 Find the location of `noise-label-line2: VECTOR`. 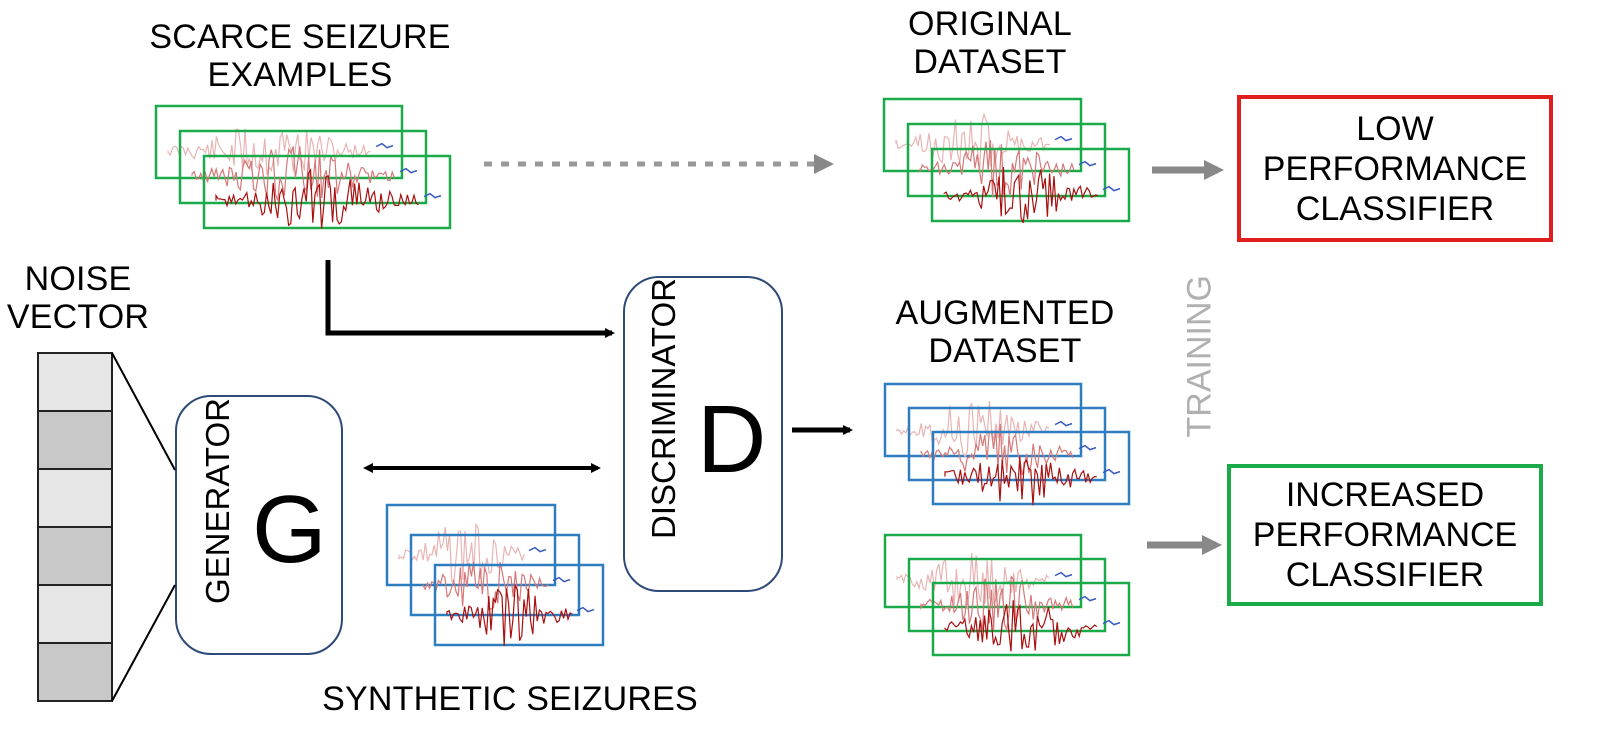

noise-label-line2: VECTOR is located at coordinates (78, 317).